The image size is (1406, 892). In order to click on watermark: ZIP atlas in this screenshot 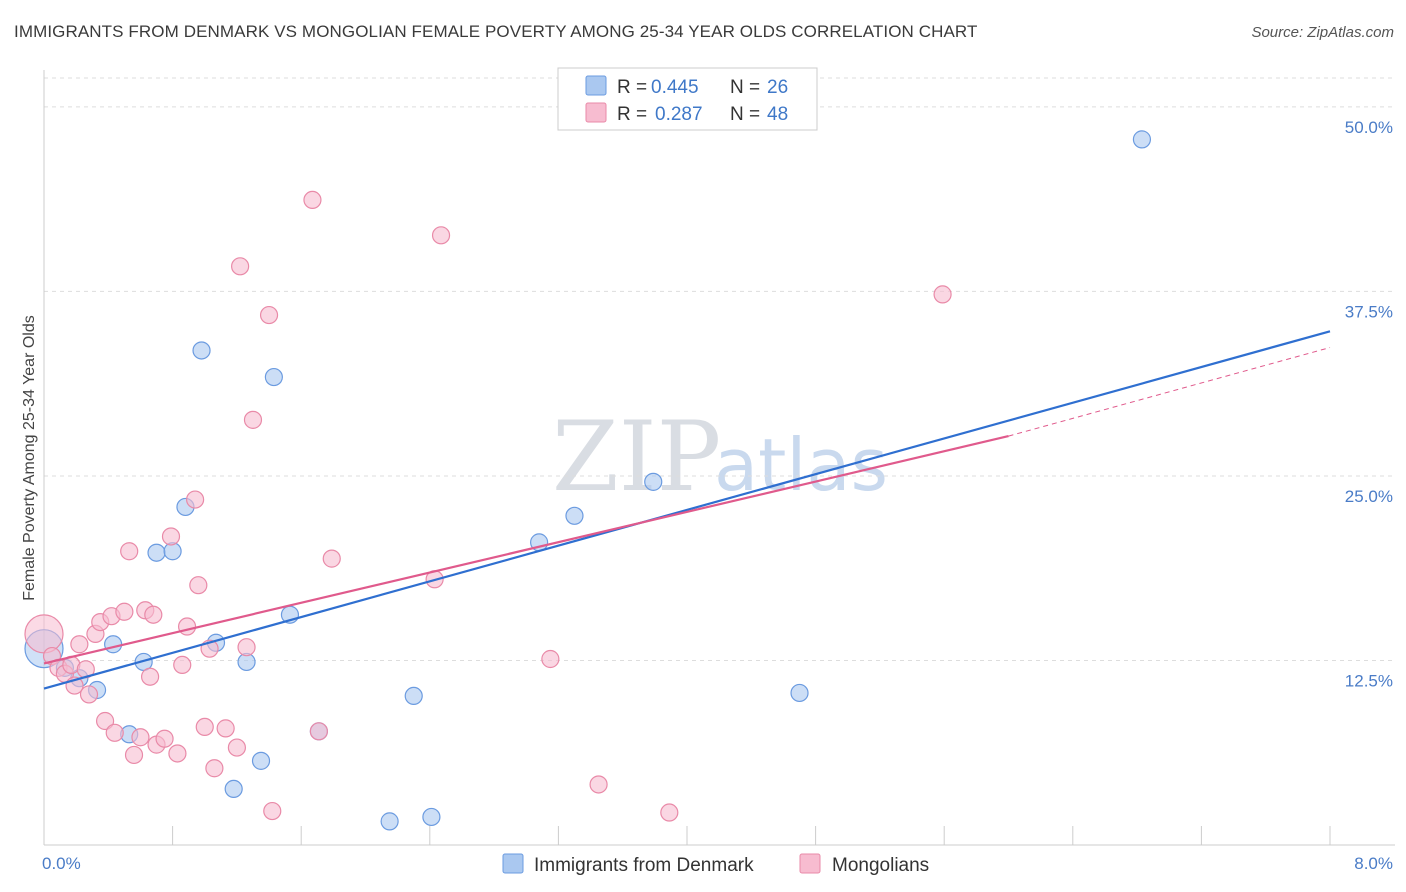, I will do `click(720, 457)`.